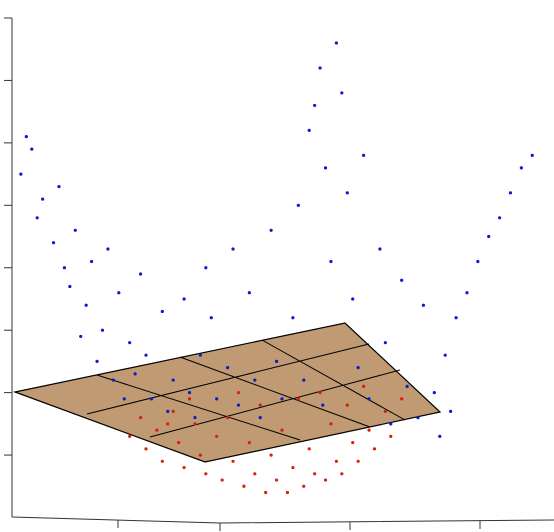 This screenshot has height=532, width=554. Describe the element at coordinates (246, 390) in the screenshot. I see `plane-grid` at that location.